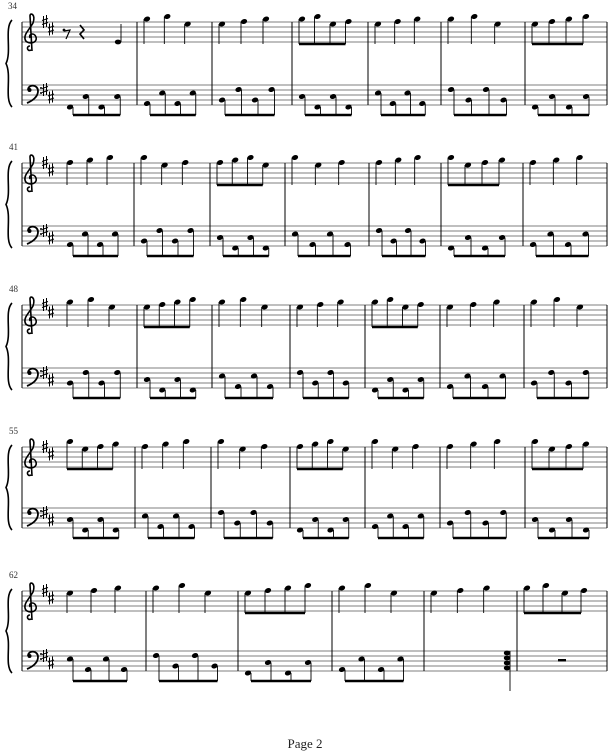 The height and width of the screenshot is (755, 610). I want to click on quarter-rest, so click(82, 32).